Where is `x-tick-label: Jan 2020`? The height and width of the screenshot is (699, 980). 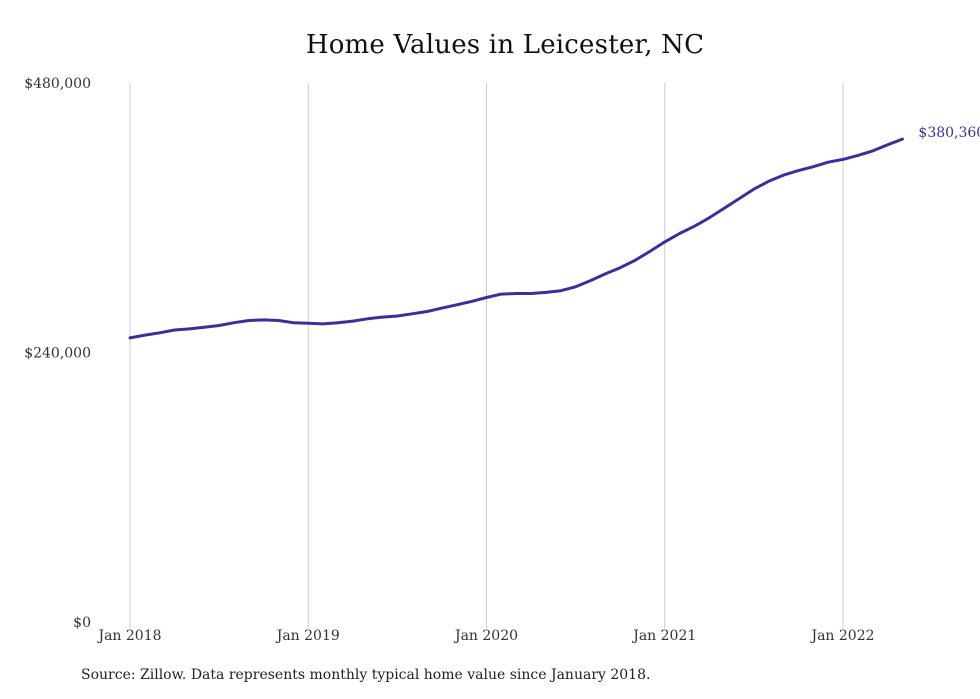
x-tick-label: Jan 2020 is located at coordinates (485, 636).